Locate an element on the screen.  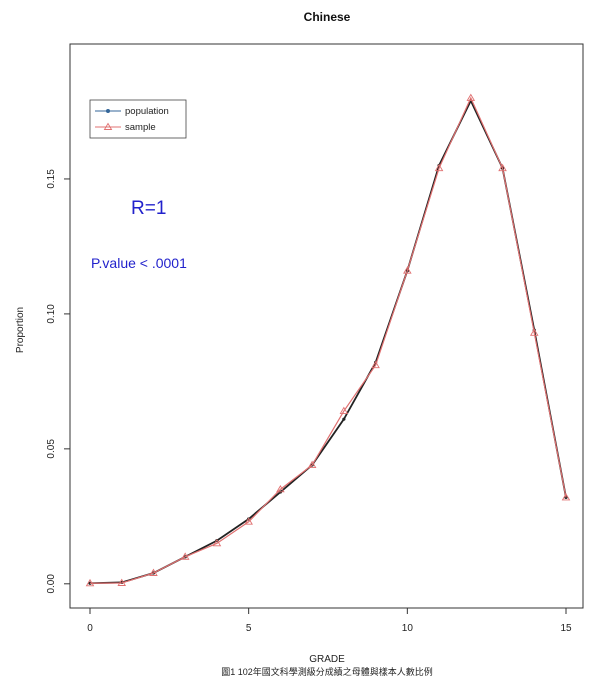
legend-sample-label: sample is located at coordinates (140, 127).